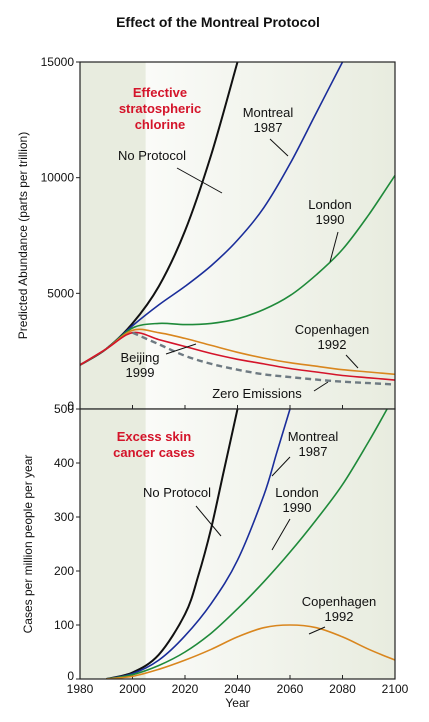  What do you see at coordinates (28, 544) in the screenshot?
I see `y-axis-label: Cases per million people per year` at bounding box center [28, 544].